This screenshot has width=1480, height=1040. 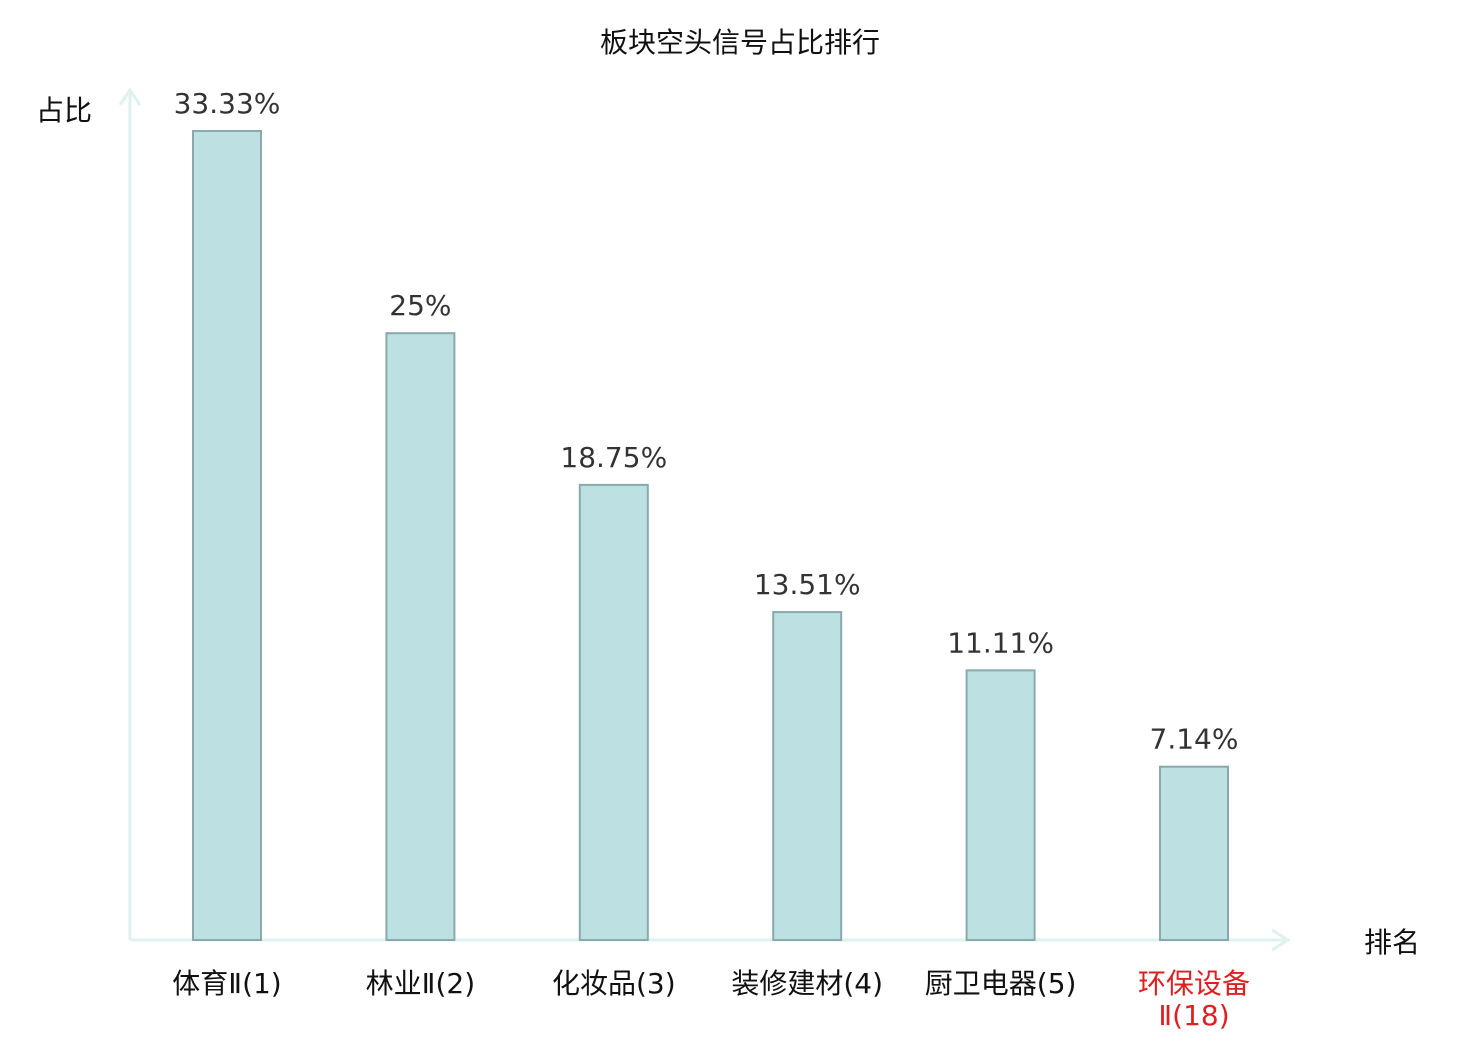 I want to click on y-axis-label: 占比, so click(x=64, y=110).